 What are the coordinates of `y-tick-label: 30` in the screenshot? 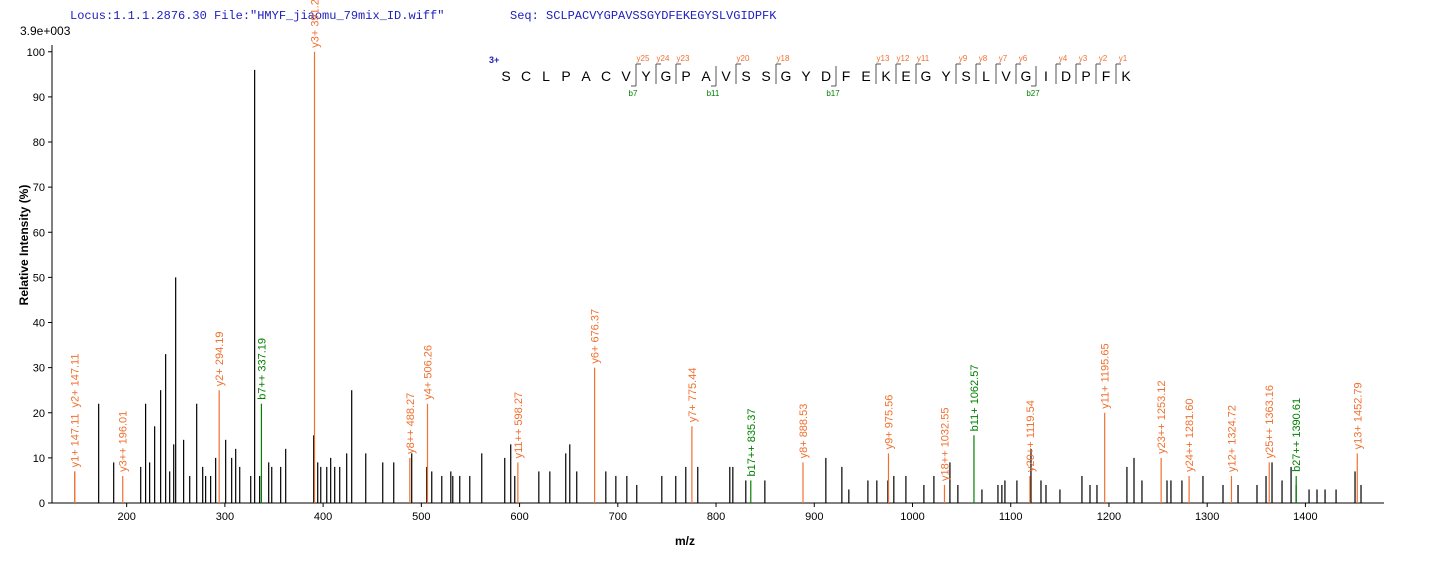 It's located at (39, 369).